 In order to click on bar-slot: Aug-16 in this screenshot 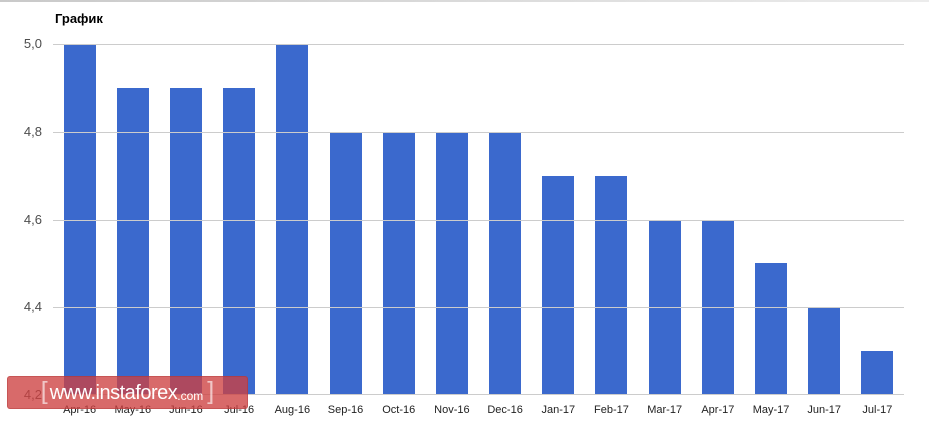, I will do `click(292, 230)`.